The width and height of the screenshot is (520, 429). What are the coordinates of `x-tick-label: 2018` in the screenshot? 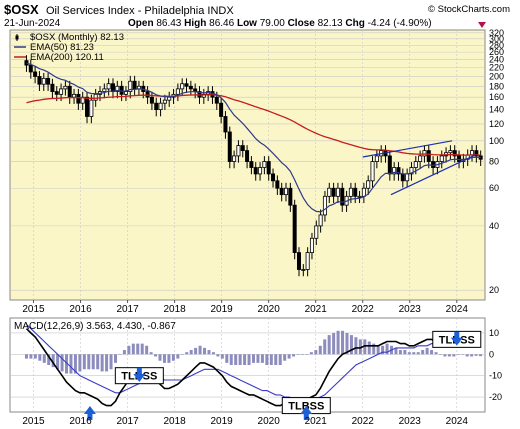 It's located at (174, 421).